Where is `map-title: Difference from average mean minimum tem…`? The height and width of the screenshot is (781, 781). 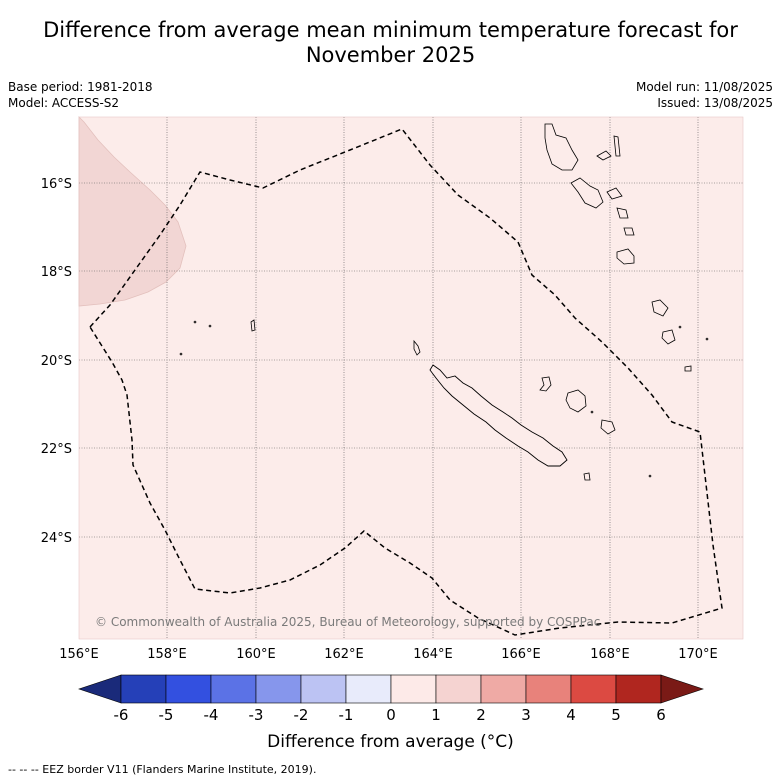
map-title: Difference from average mean minimum tem… is located at coordinates (390, 43).